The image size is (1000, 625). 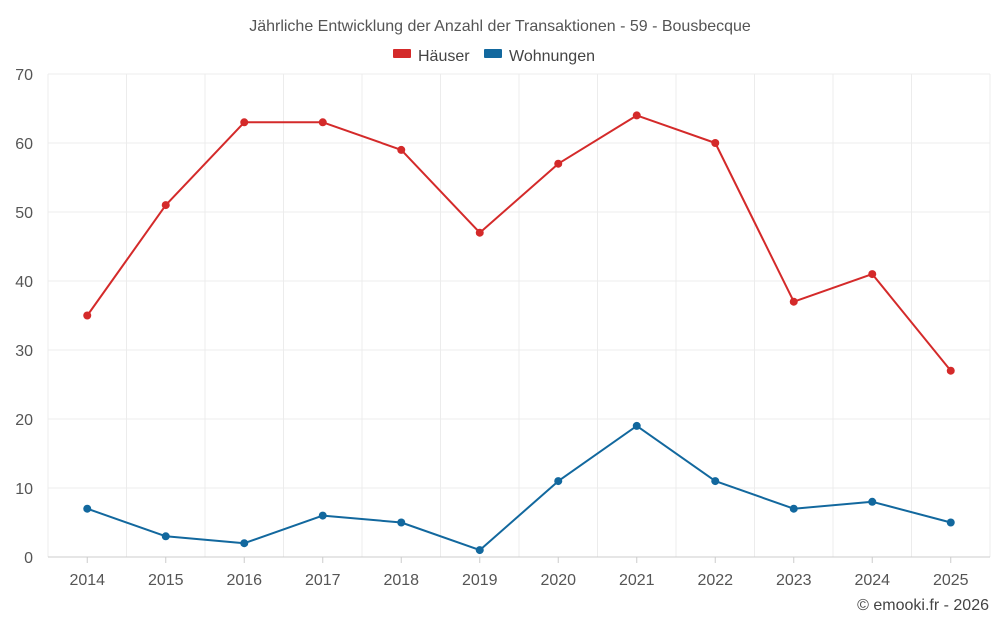 I want to click on x-tick-label: 2020, so click(x=558, y=580).